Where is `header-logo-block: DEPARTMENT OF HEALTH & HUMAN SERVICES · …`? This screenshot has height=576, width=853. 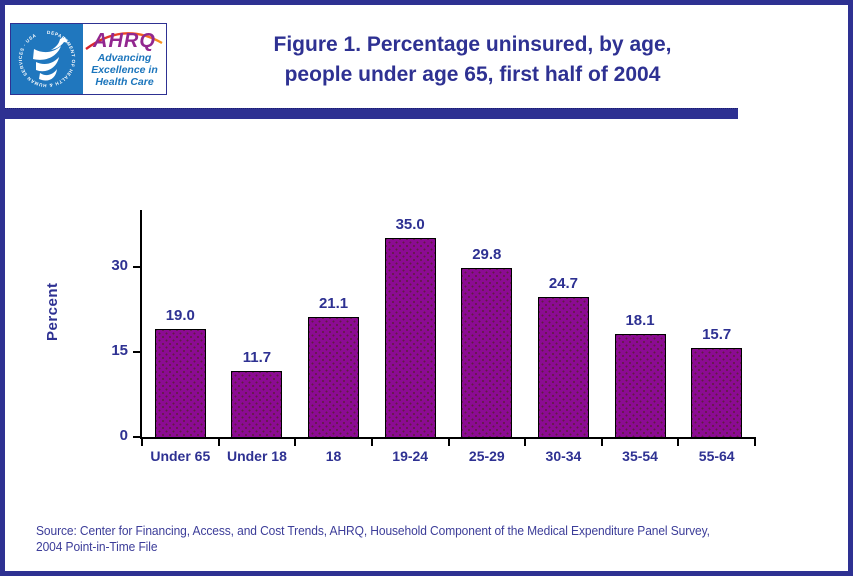
header-logo-block: DEPARTMENT OF HEALTH & HUMAN SERVICES · … is located at coordinates (88, 59).